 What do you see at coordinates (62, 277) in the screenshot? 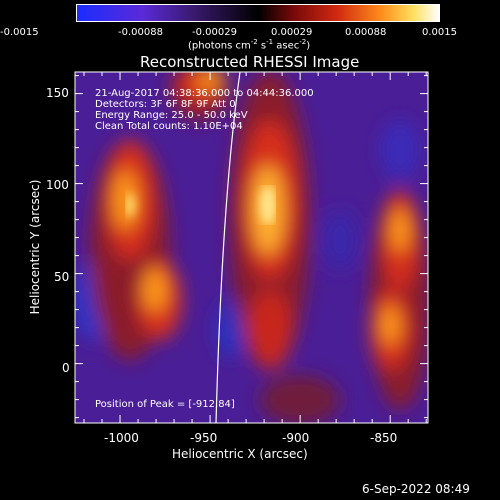
I see `y-tick-label: 50` at bounding box center [62, 277].